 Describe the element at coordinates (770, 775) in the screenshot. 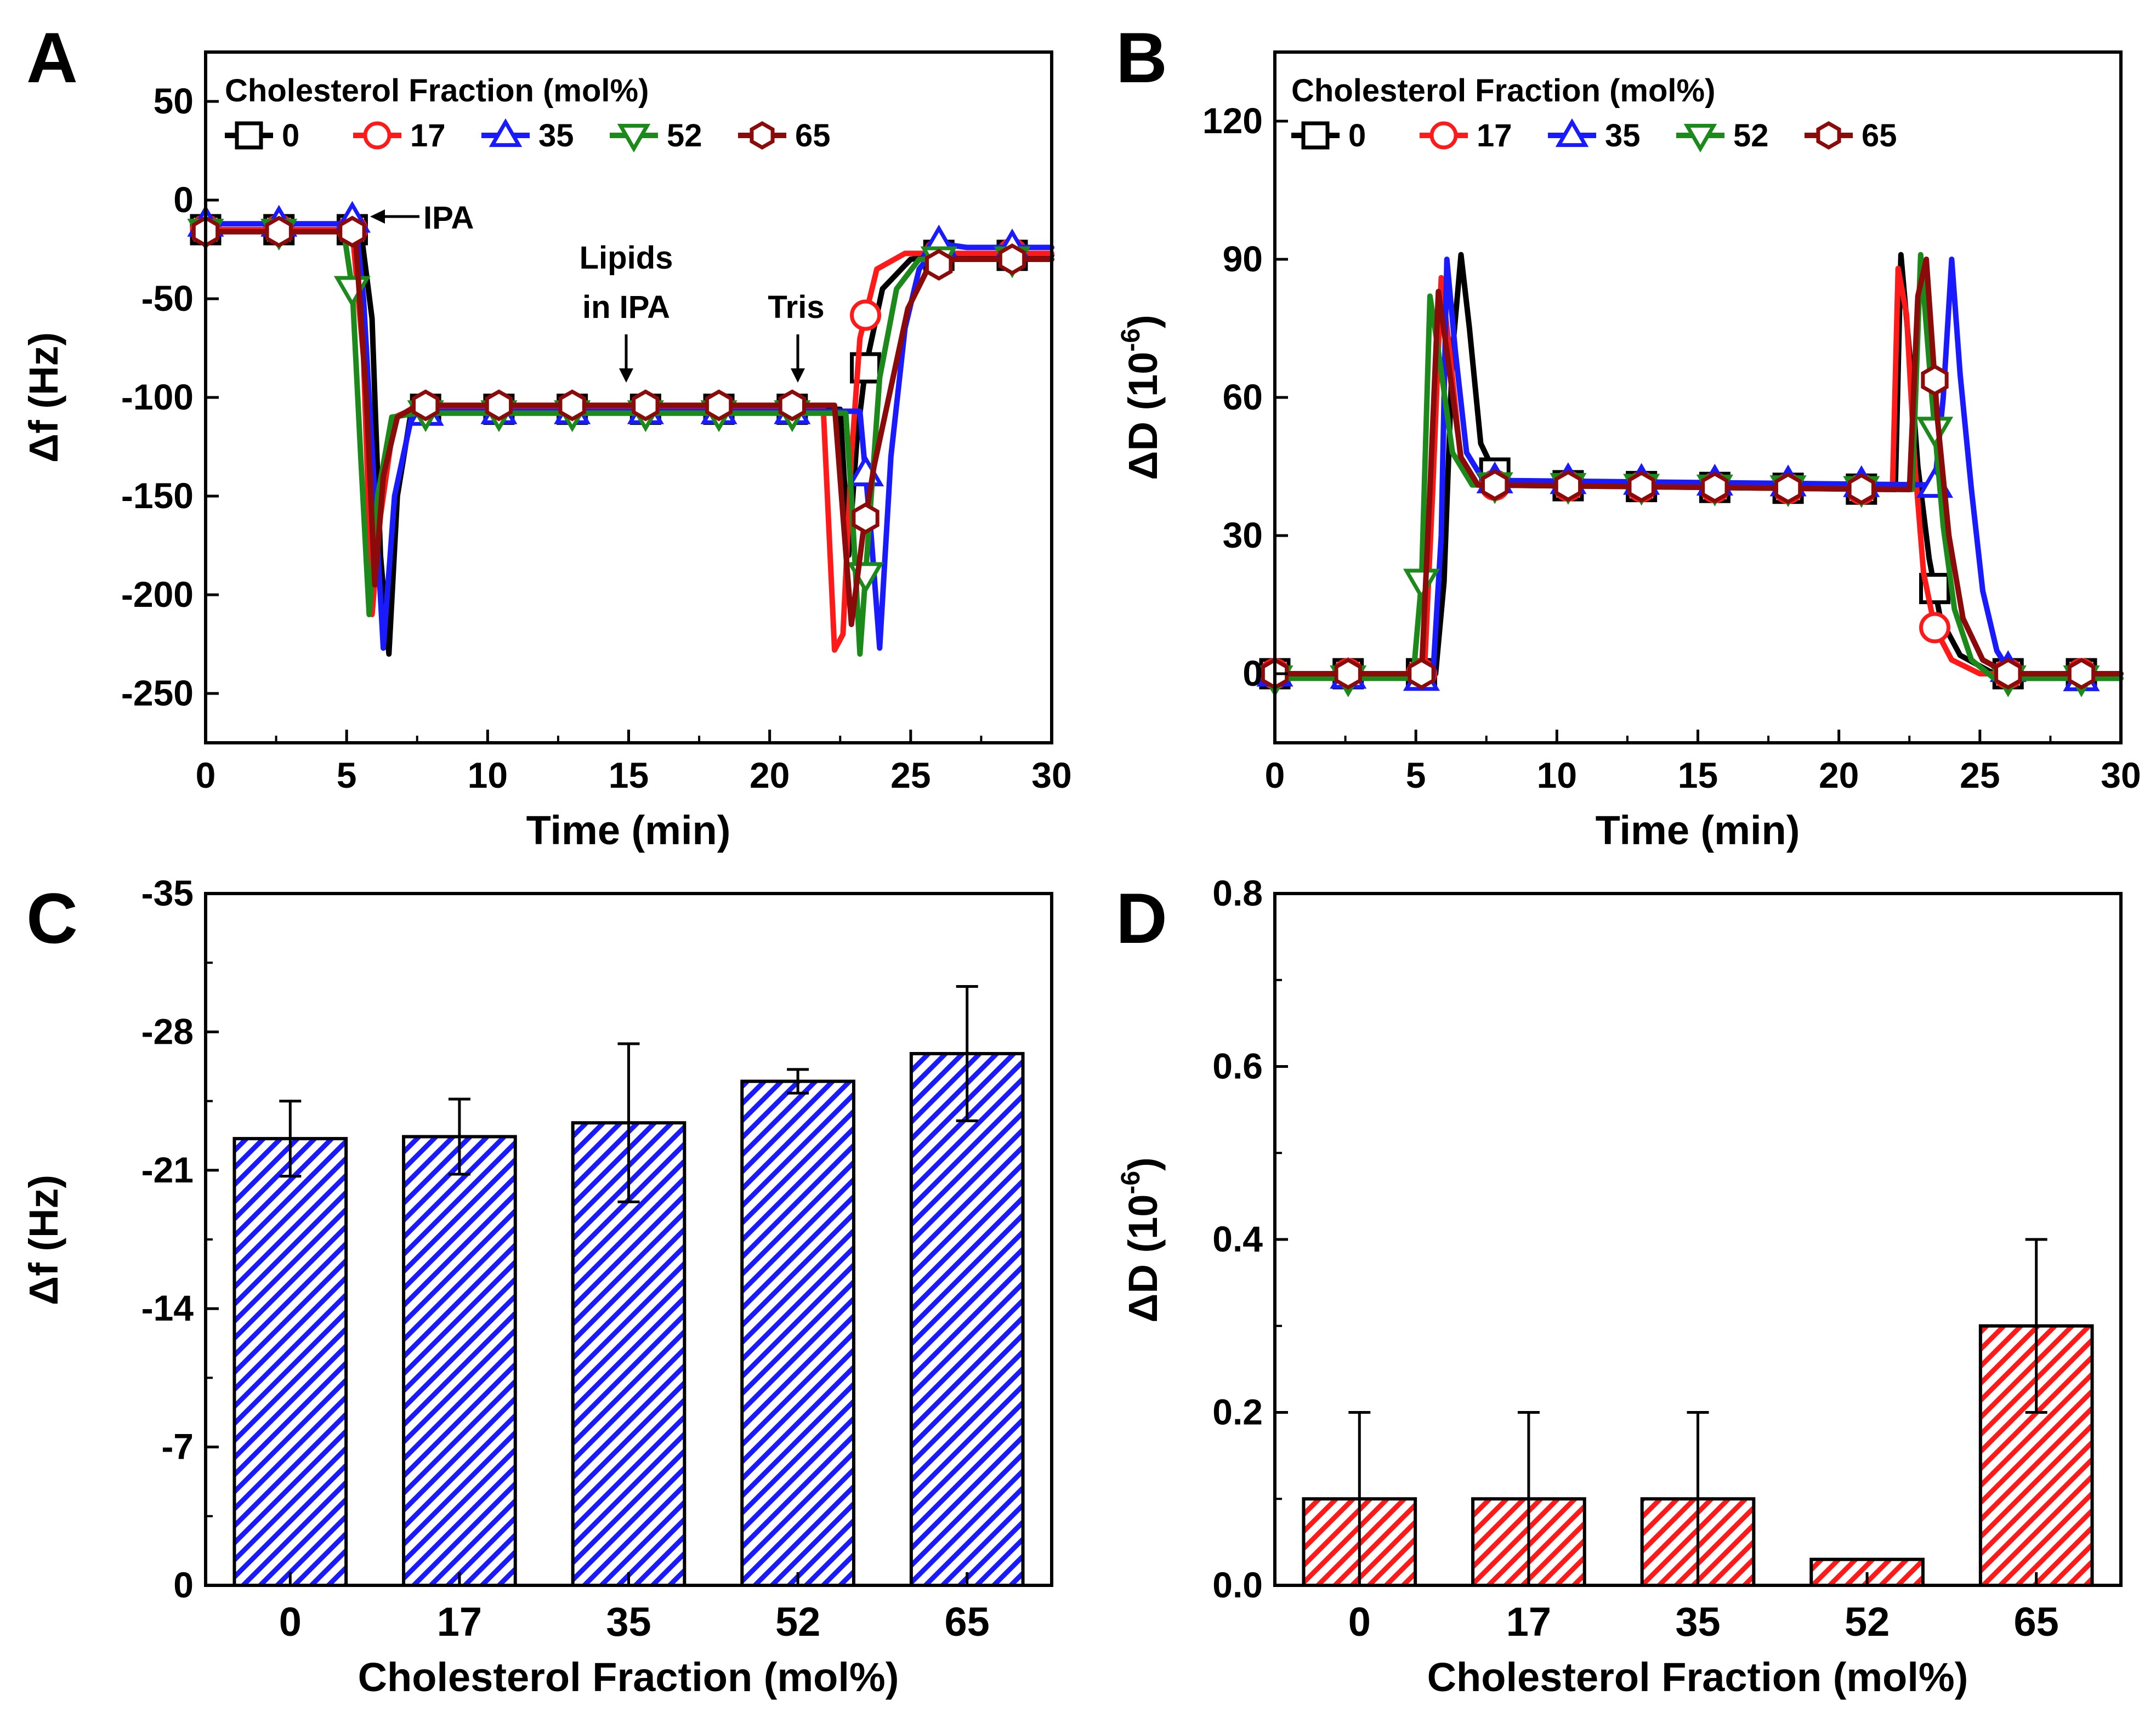

I see `panel-a-x-tick-label-4: 20` at that location.